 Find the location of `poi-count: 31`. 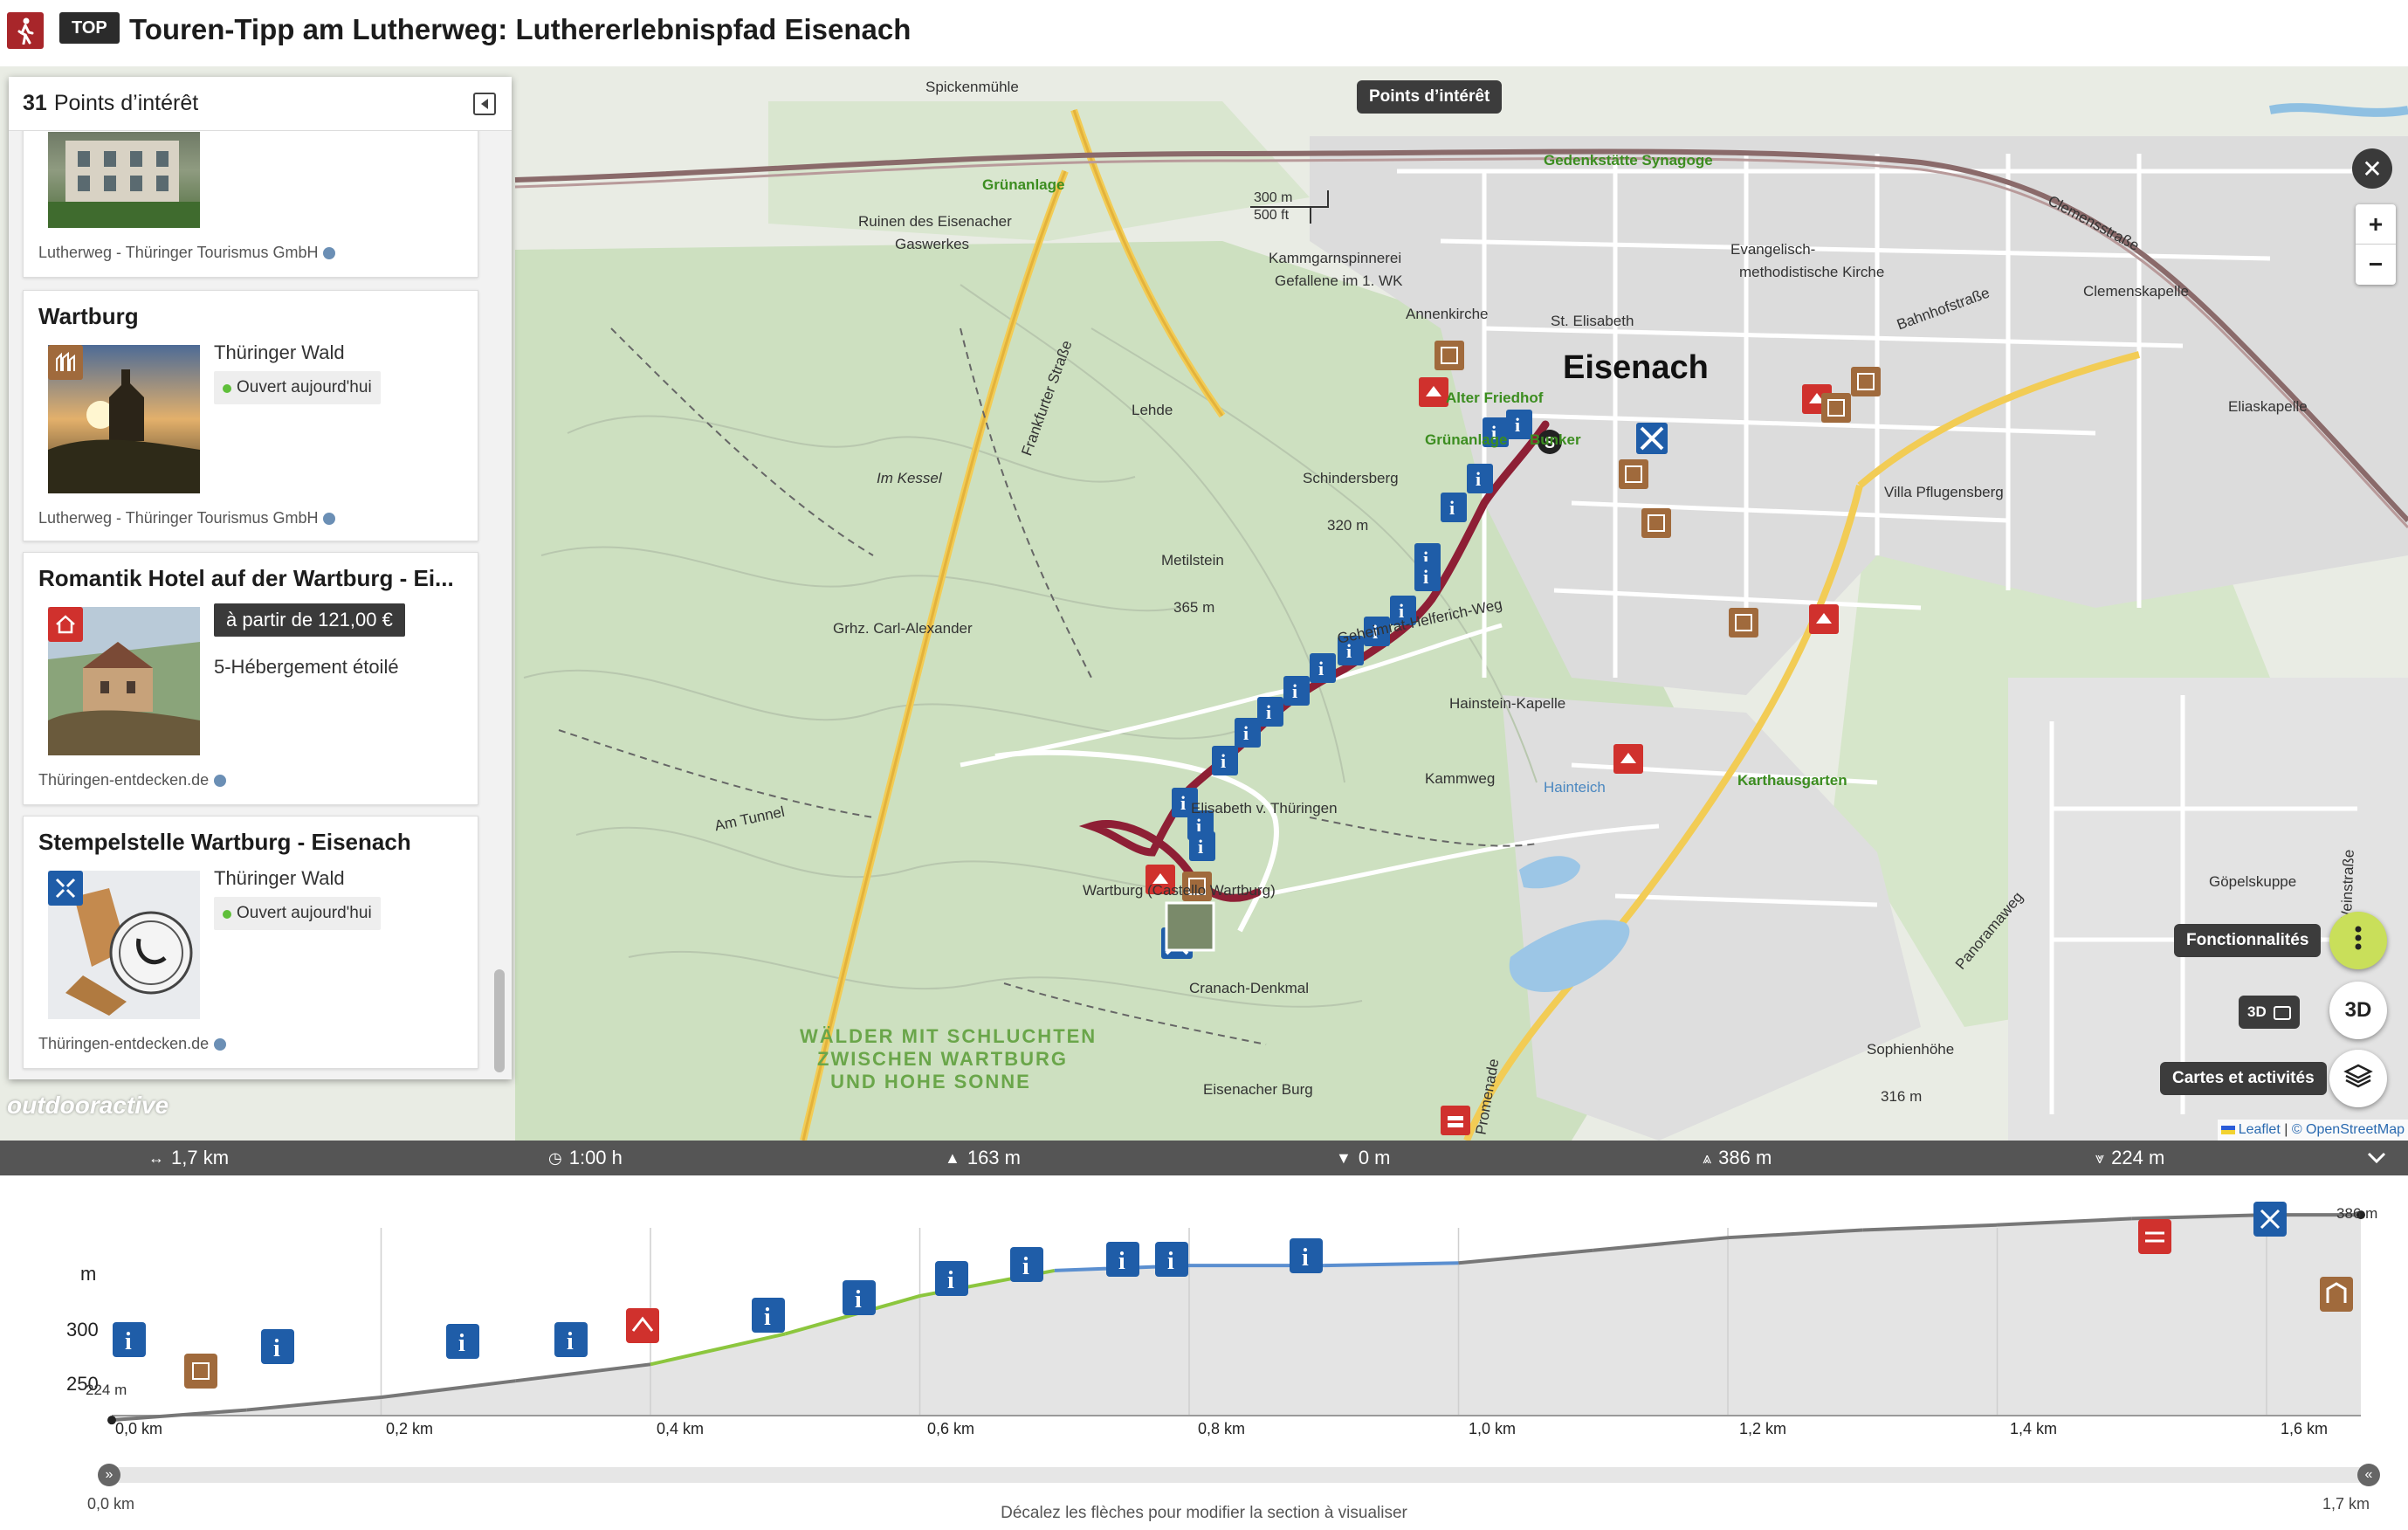

poi-count: 31 is located at coordinates (35, 103).